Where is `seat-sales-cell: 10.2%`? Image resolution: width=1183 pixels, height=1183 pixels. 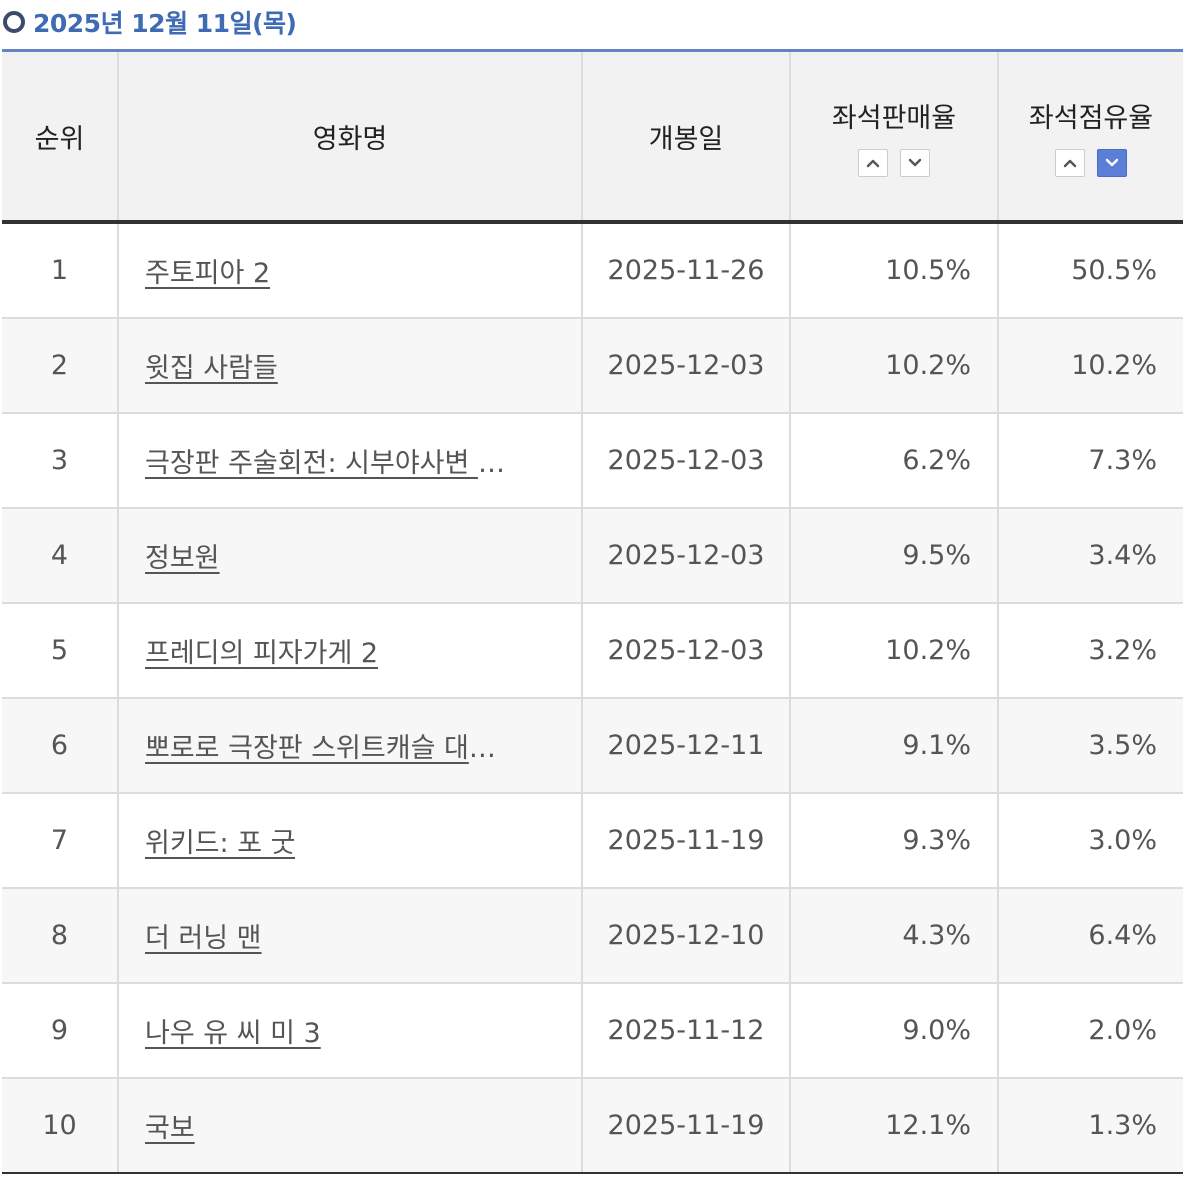
seat-sales-cell: 10.2% is located at coordinates (893, 366).